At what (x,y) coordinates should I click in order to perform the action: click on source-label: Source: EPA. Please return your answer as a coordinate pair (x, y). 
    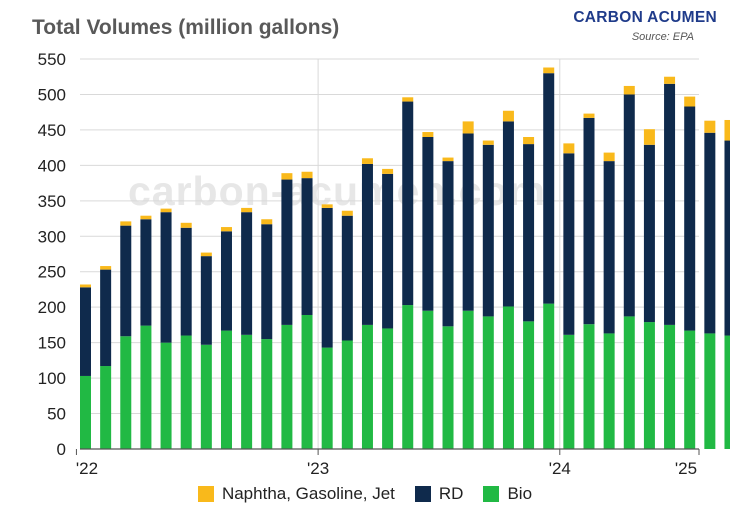
    Looking at the image, I should click on (662, 37).